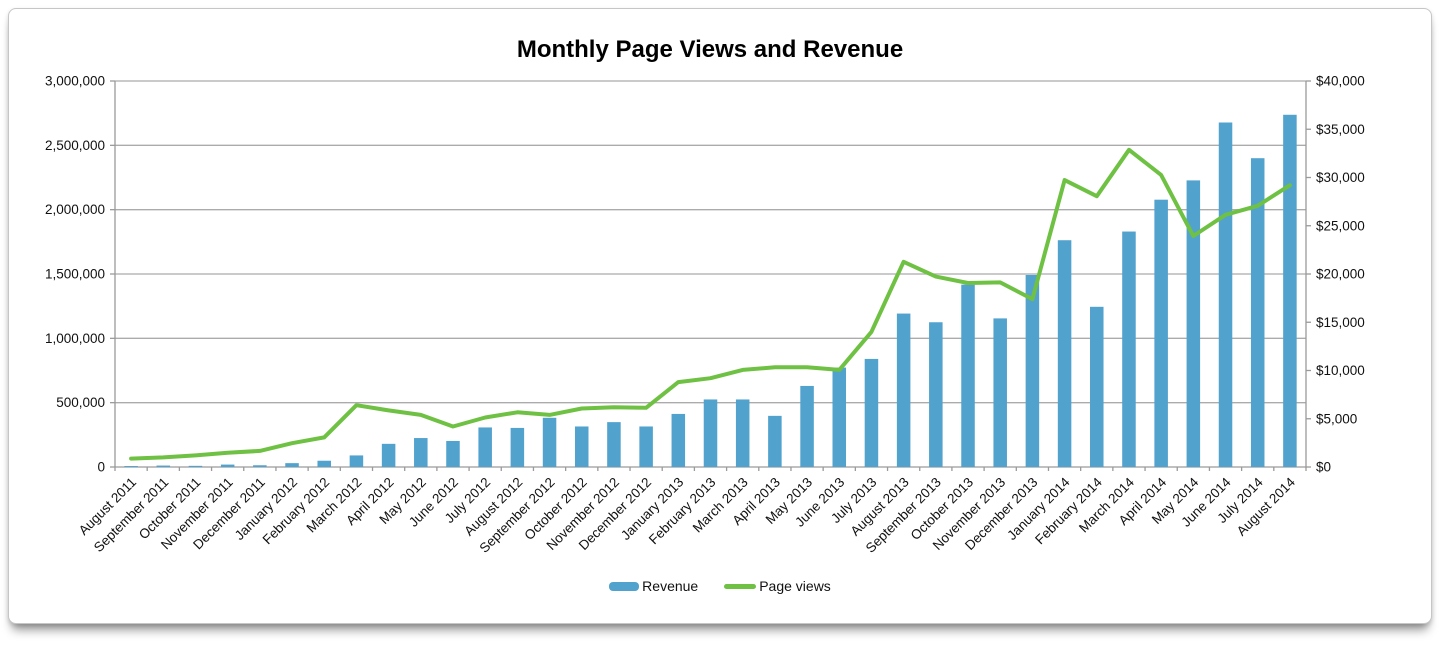 The height and width of the screenshot is (659, 1449). Describe the element at coordinates (75, 145) in the screenshot. I see `left-tick-label: 2,500,000` at that location.